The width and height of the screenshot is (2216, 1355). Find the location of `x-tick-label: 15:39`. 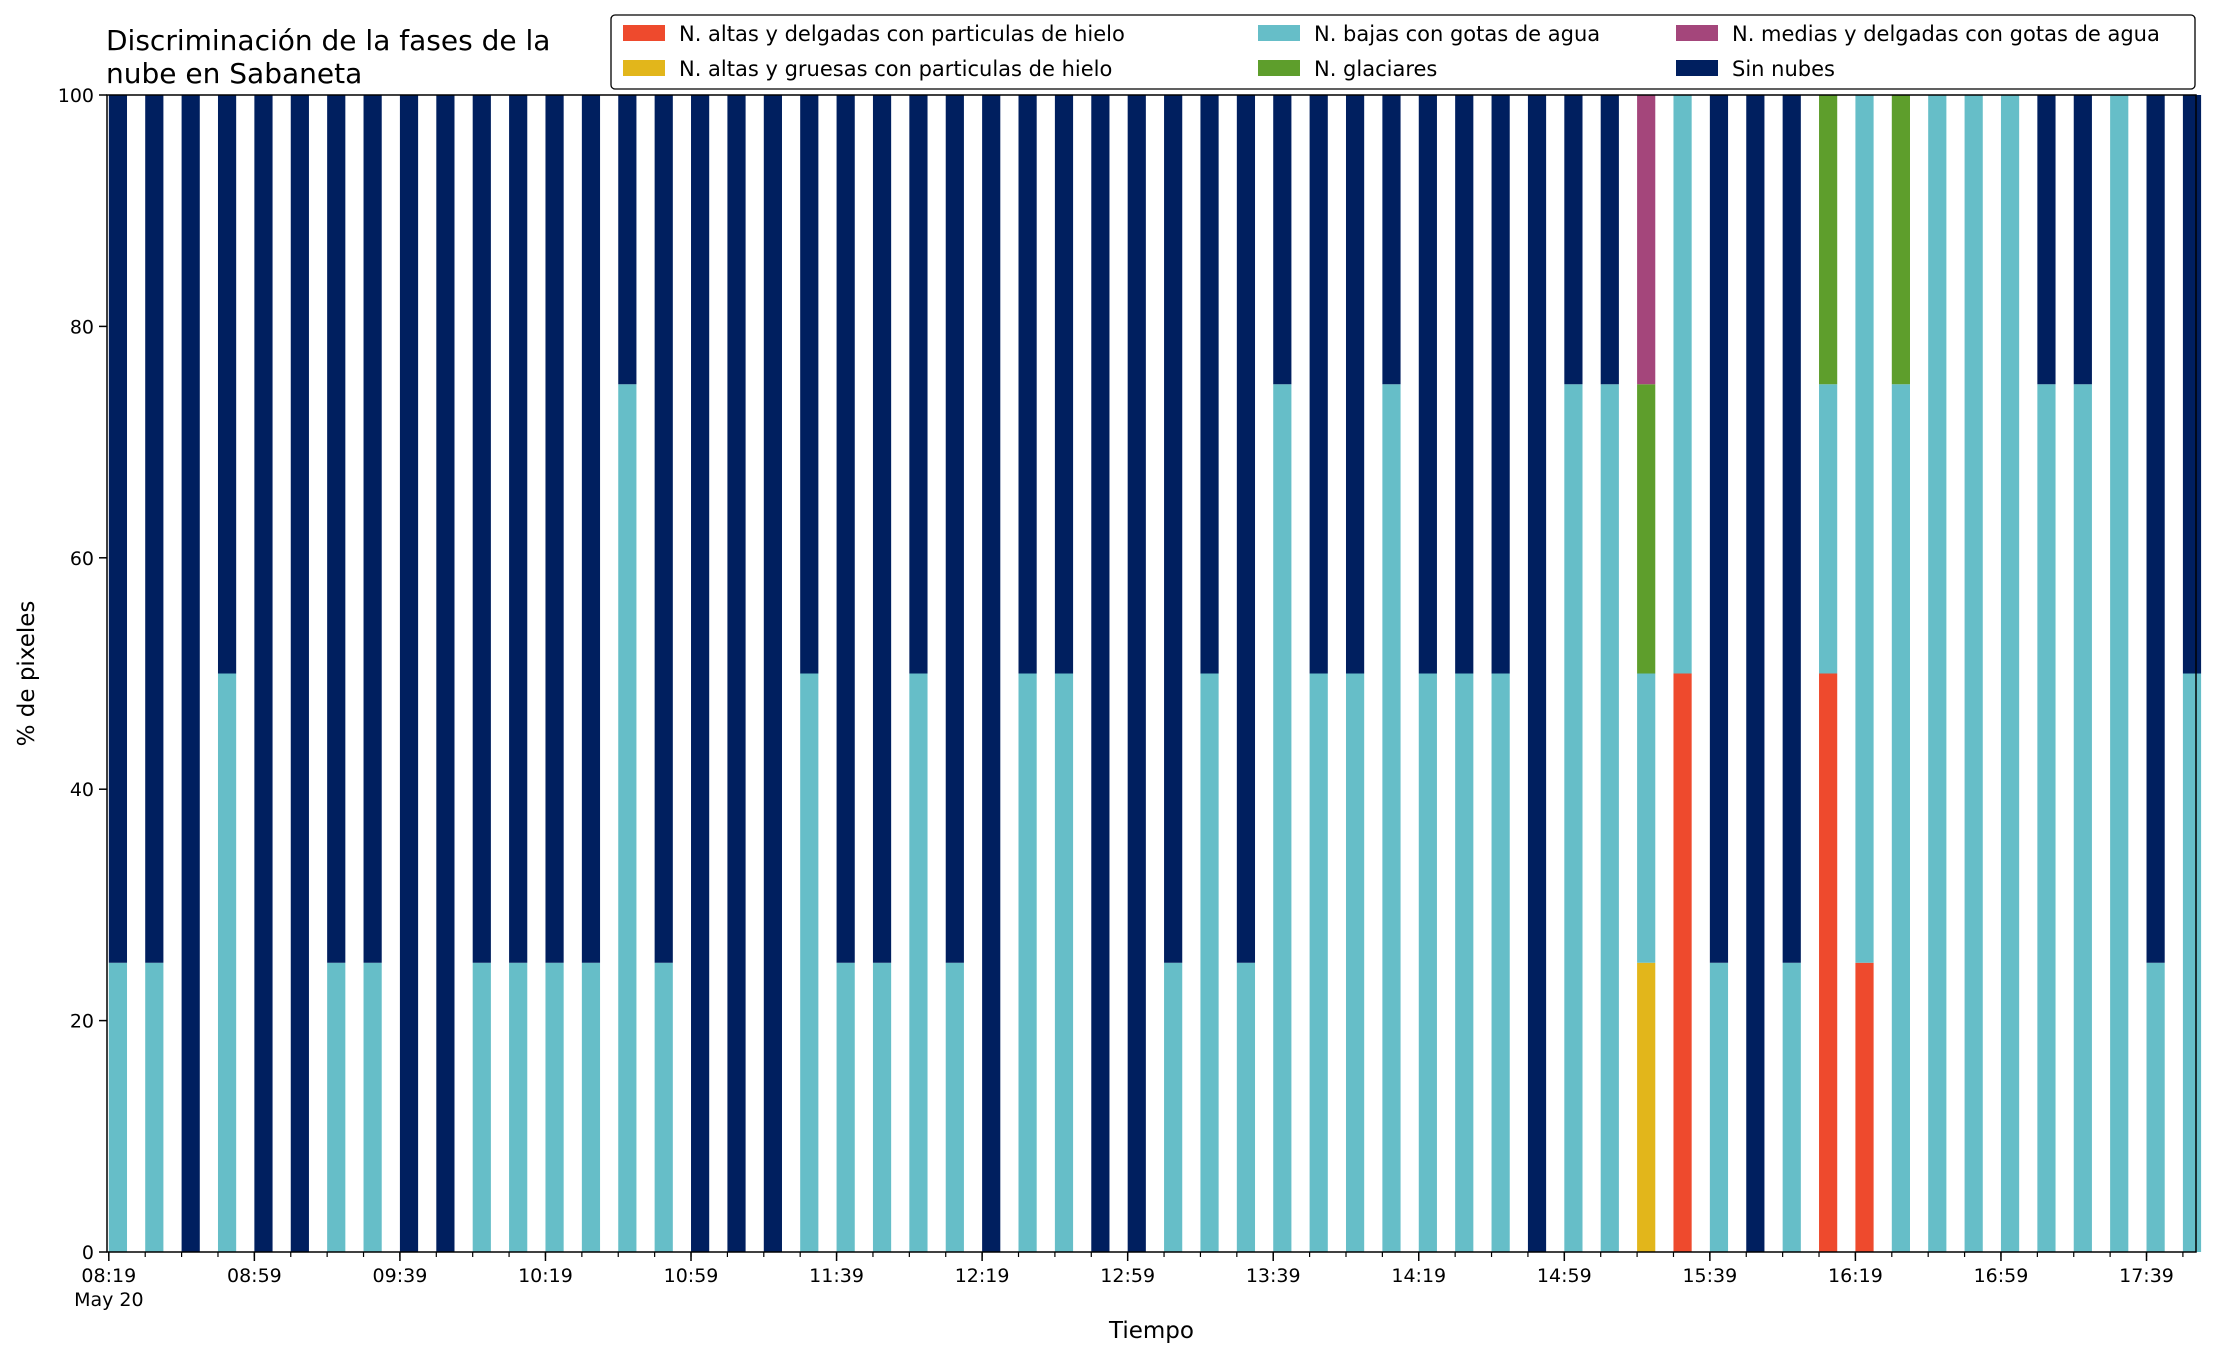

x-tick-label: 15:39 is located at coordinates (1709, 1276).